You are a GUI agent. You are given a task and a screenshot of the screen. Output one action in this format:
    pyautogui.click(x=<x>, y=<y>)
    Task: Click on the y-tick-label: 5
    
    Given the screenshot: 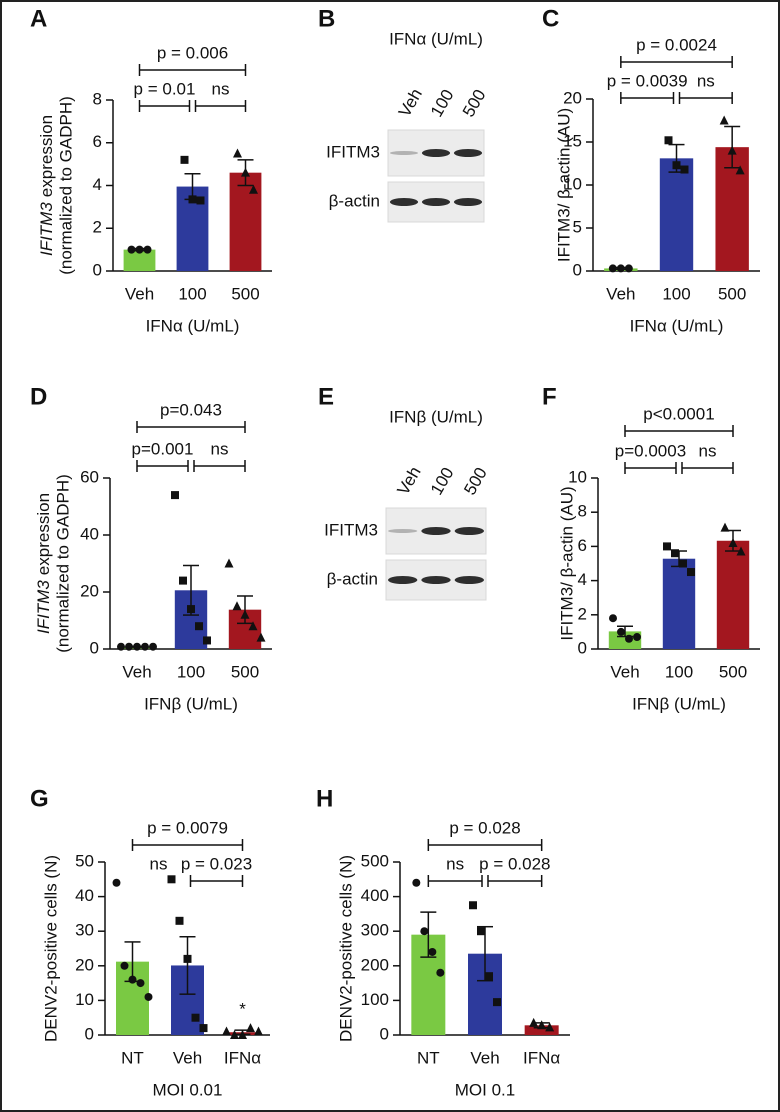 What is the action you would take?
    pyautogui.click(x=577, y=226)
    